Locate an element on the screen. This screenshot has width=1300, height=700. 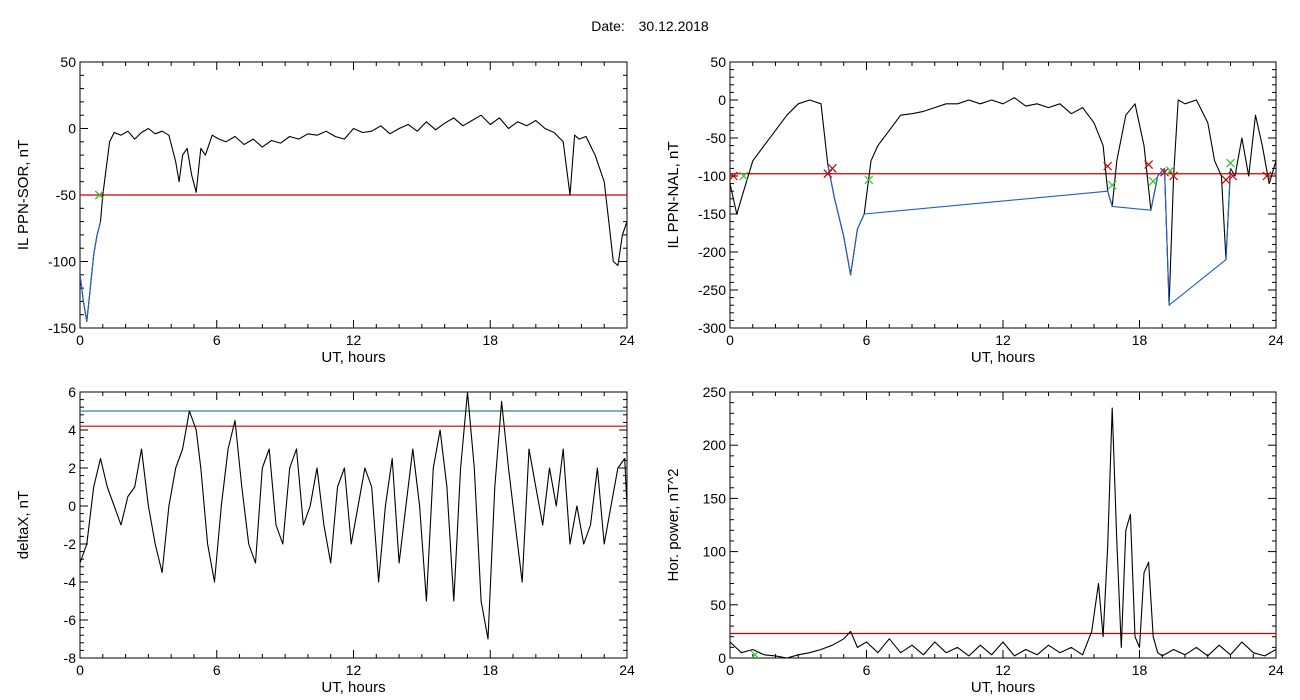
y-tick-label: -250 is located at coordinates (712, 290).